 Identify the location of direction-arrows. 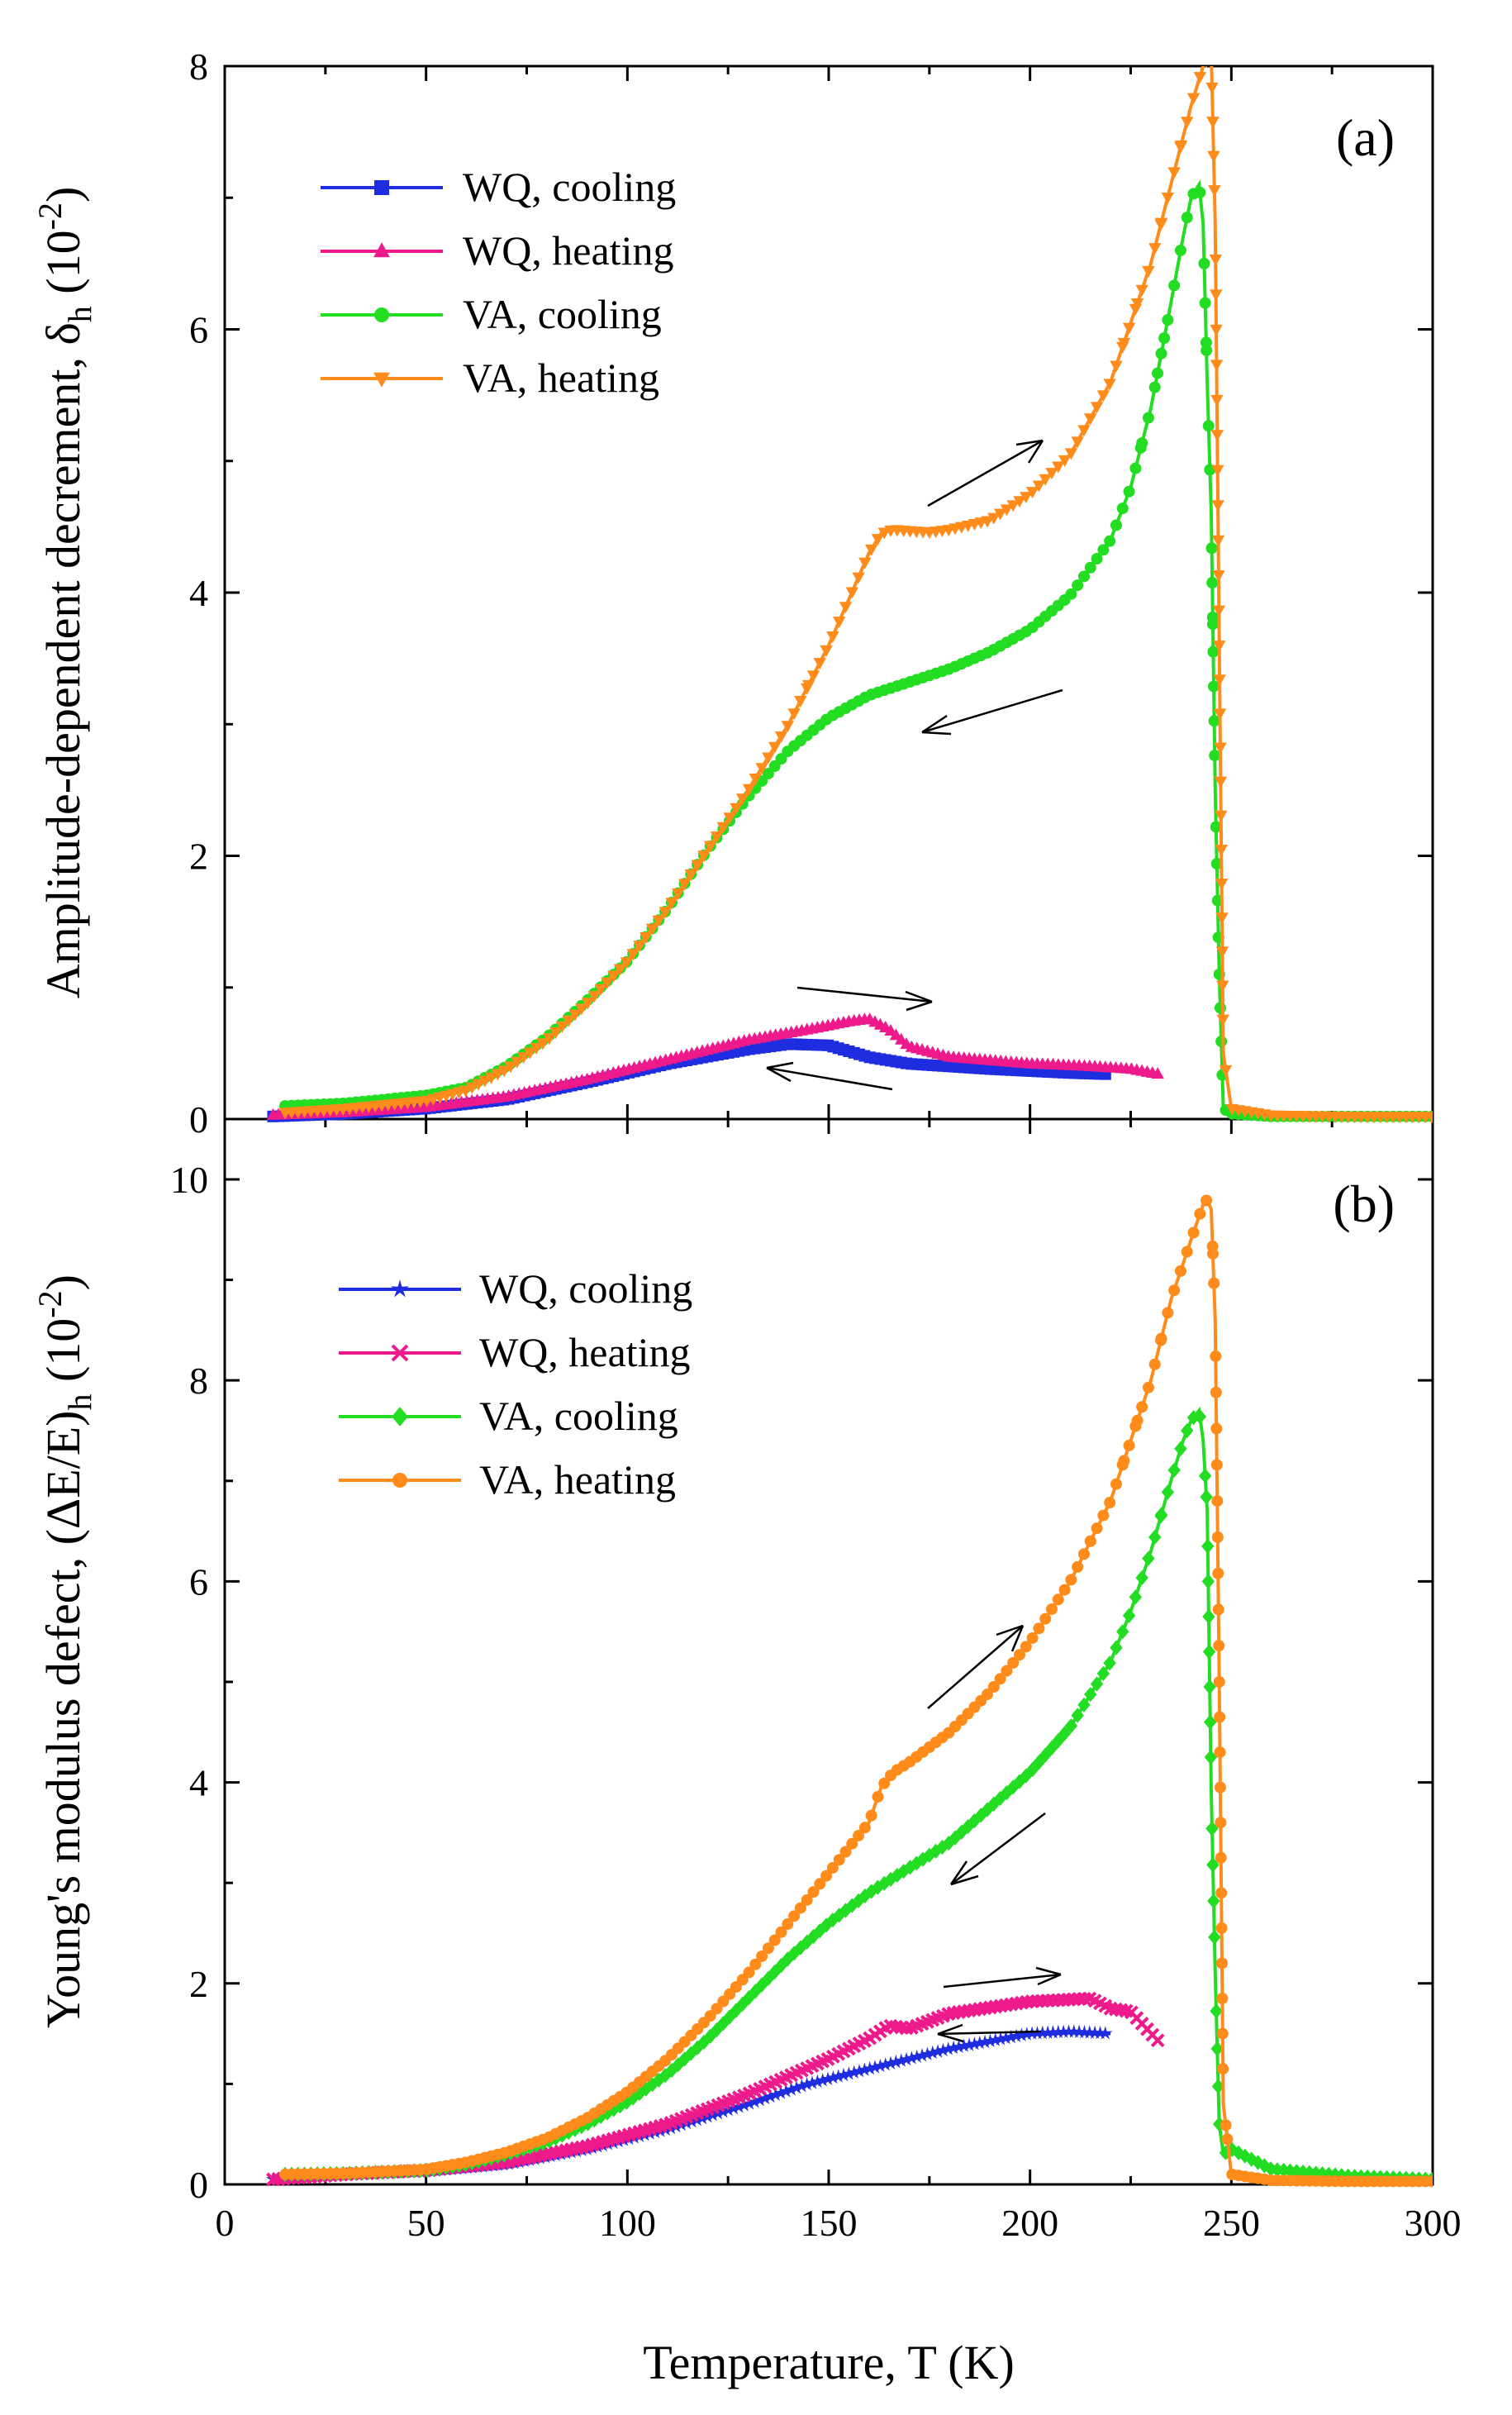
(914, 1241).